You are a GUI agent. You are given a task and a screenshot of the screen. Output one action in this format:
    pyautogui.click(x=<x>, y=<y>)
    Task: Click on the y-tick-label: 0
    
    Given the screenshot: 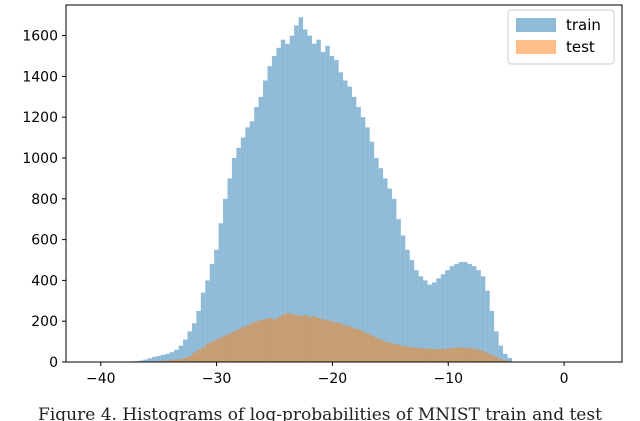 What is the action you would take?
    pyautogui.click(x=53, y=363)
    